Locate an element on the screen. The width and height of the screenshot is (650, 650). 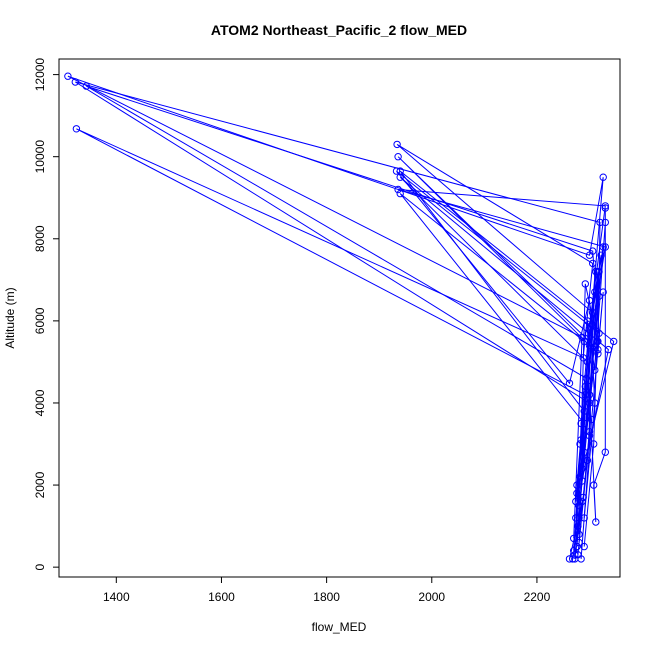
x-tick-label: 1800 is located at coordinates (326, 597).